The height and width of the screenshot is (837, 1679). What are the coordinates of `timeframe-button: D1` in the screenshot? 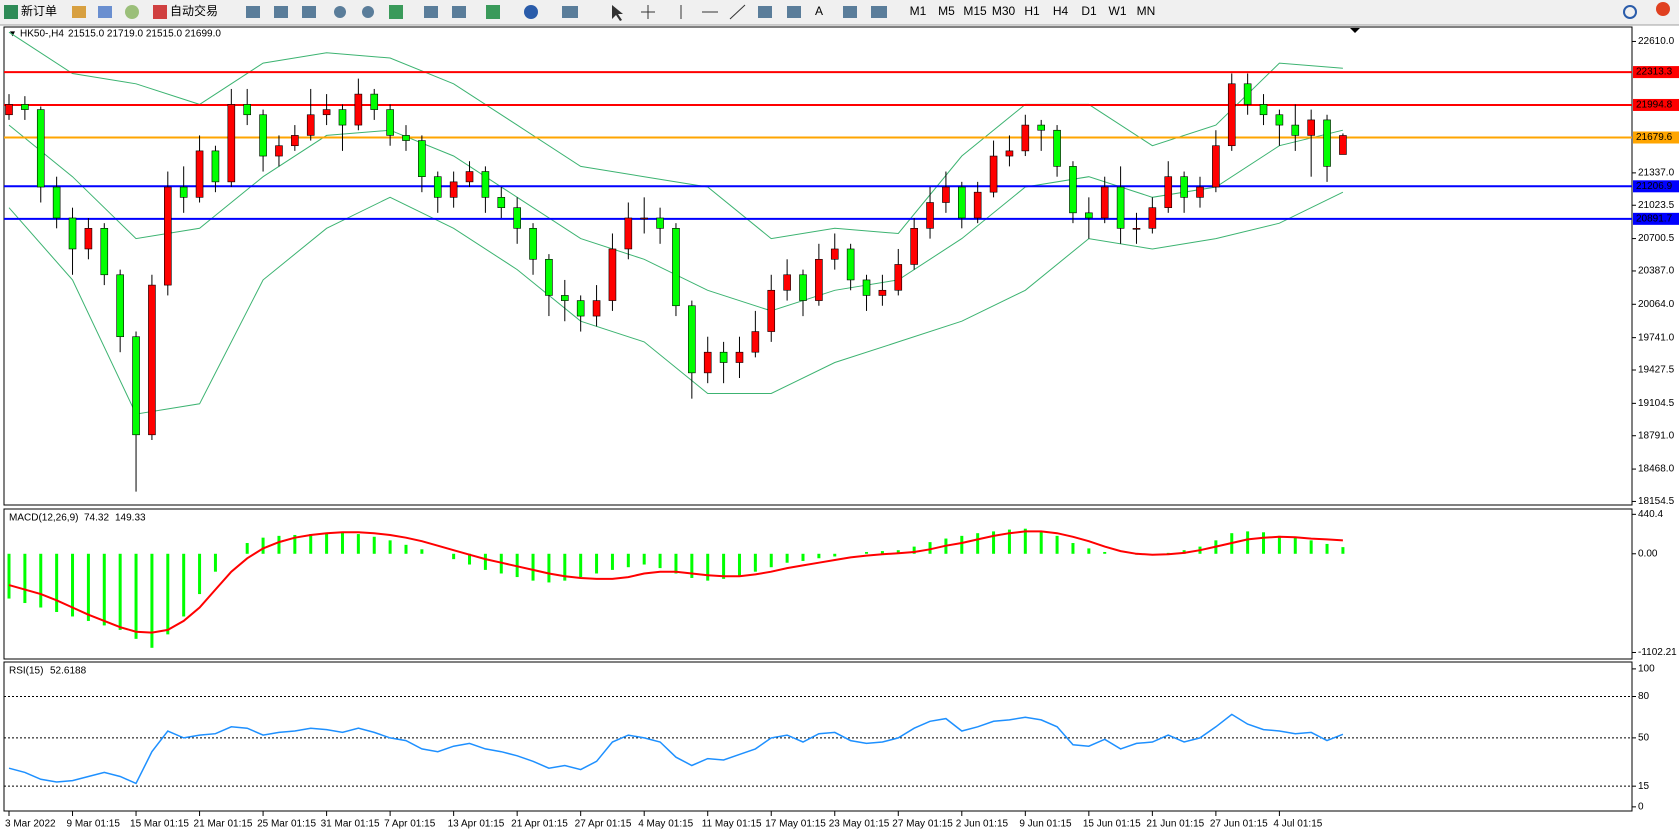 It's located at (1089, 11).